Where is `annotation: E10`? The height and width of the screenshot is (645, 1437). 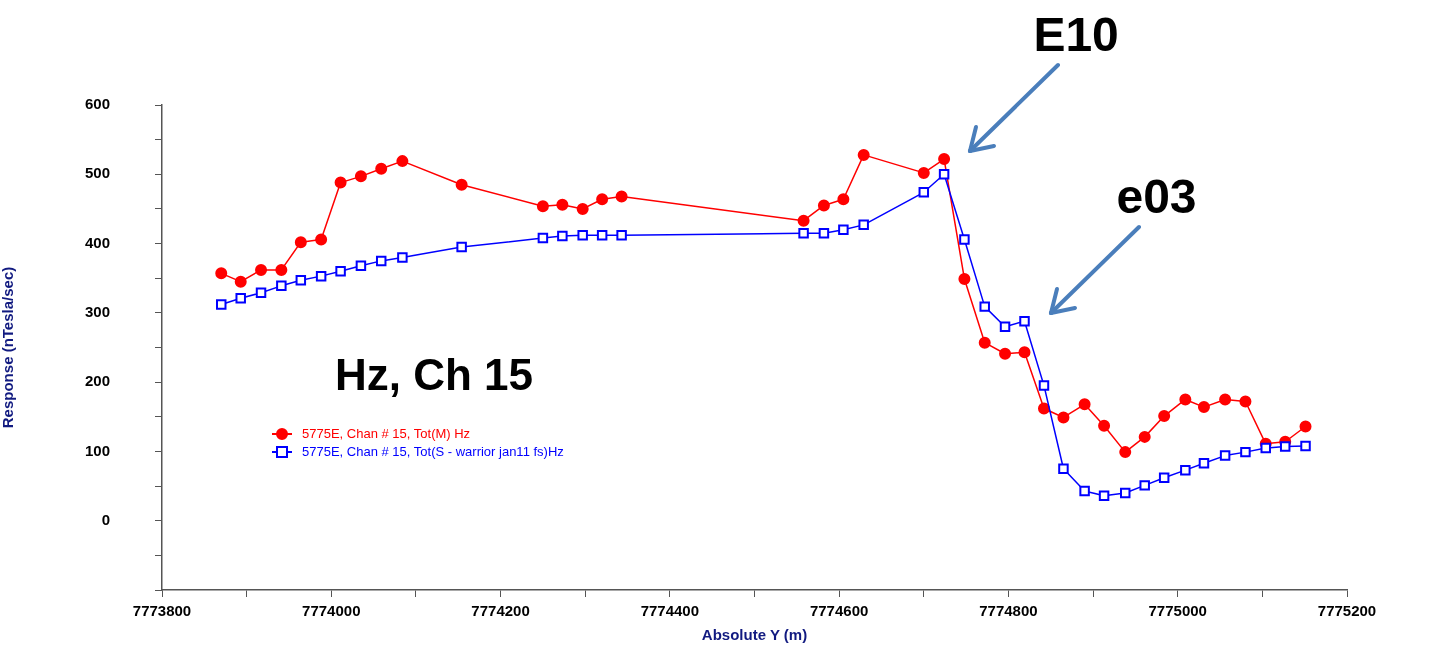
annotation: E10 is located at coordinates (1076, 35).